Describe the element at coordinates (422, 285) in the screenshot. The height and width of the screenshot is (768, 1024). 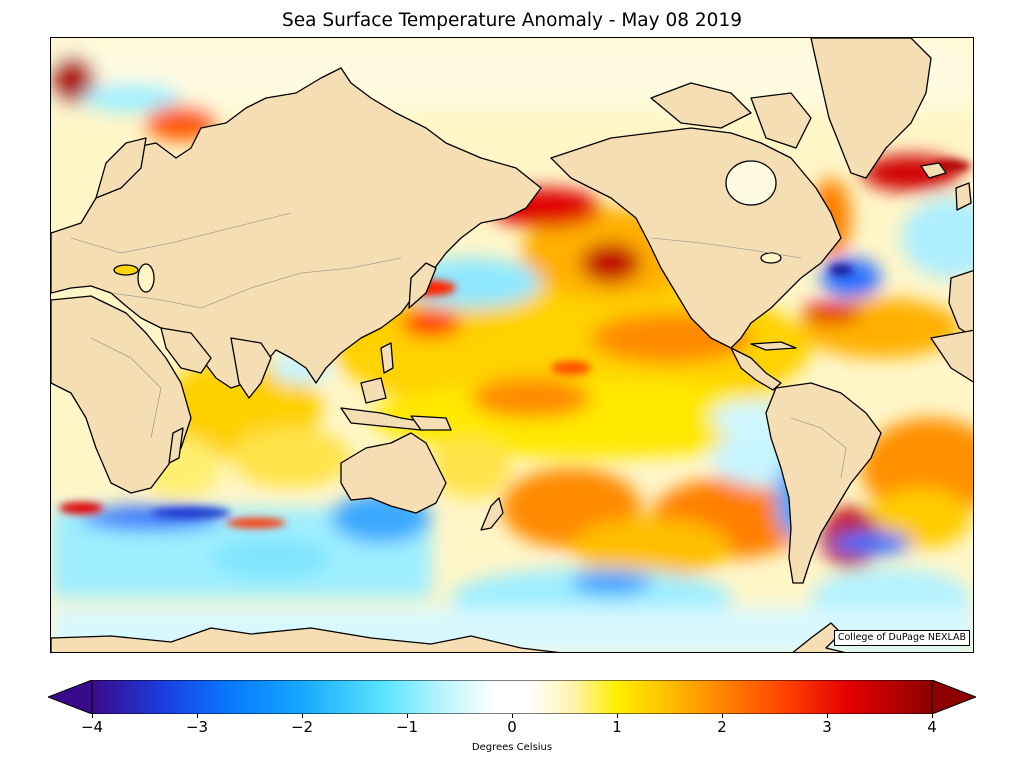
I see `japan-land` at that location.